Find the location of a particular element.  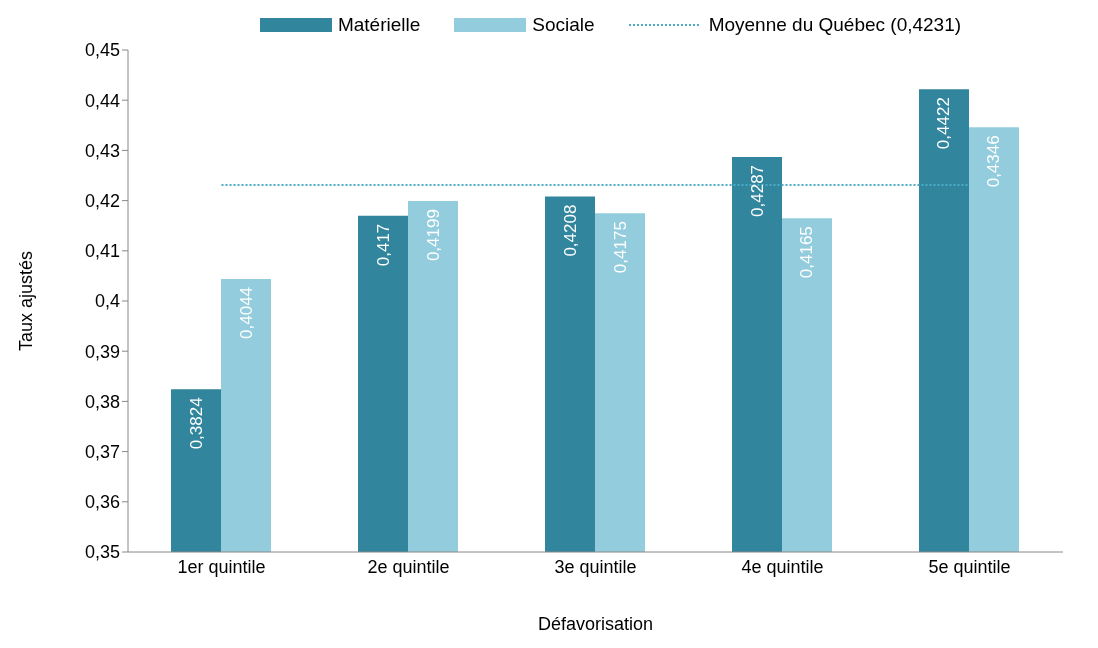

data-label: 0,4422 is located at coordinates (944, 123).